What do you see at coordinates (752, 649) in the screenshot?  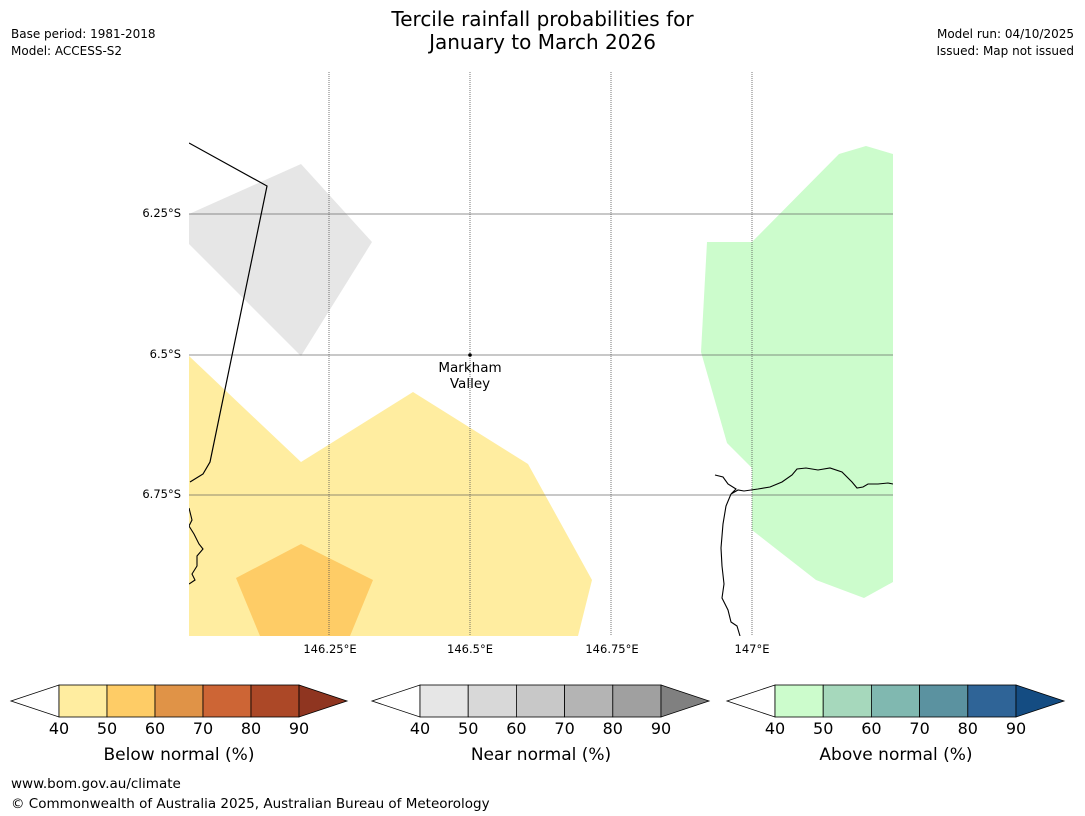 I see `longitude-label-147: 147°E` at bounding box center [752, 649].